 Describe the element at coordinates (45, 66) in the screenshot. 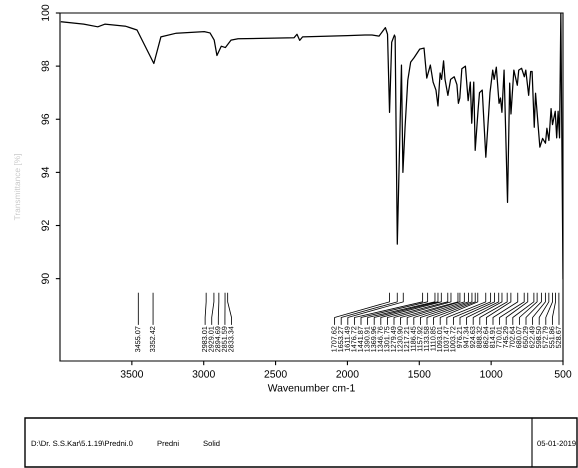

I see `y-tick-label: 98` at that location.